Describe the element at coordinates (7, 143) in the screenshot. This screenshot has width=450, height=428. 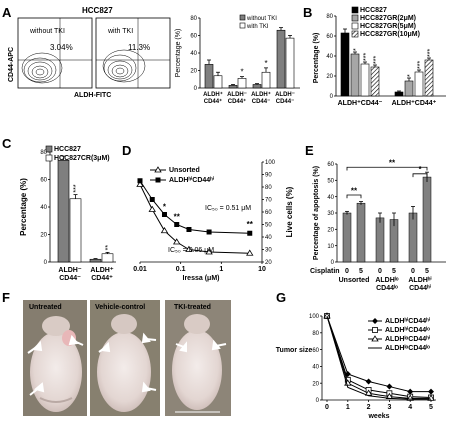
I see `panel-label-C: C` at that location.